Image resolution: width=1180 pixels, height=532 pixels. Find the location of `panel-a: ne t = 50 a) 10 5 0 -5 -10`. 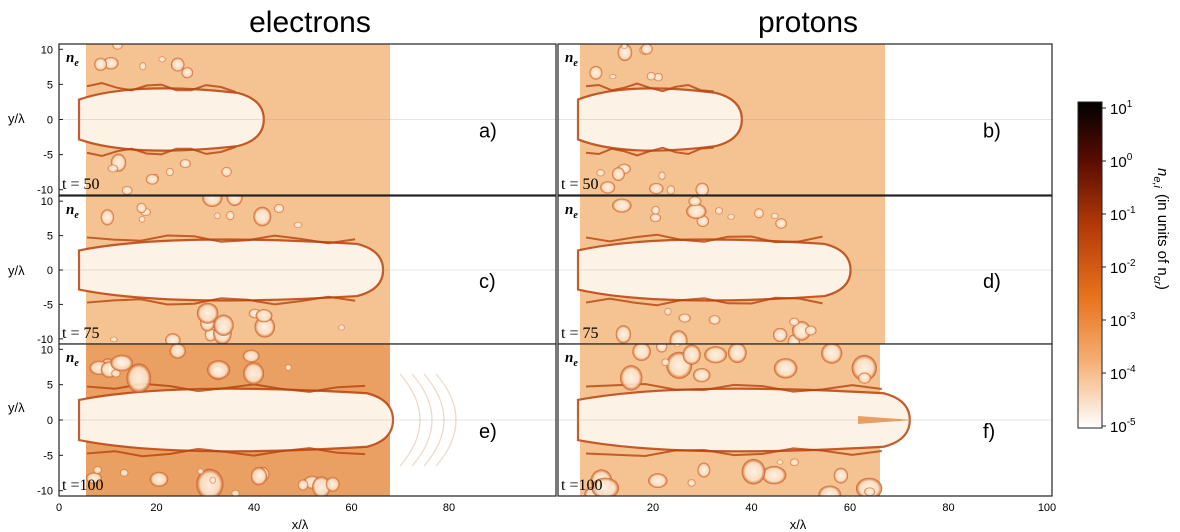

panel-a: ne t = 50 a) 10 5 0 -5 -10 is located at coordinates (297, 120).